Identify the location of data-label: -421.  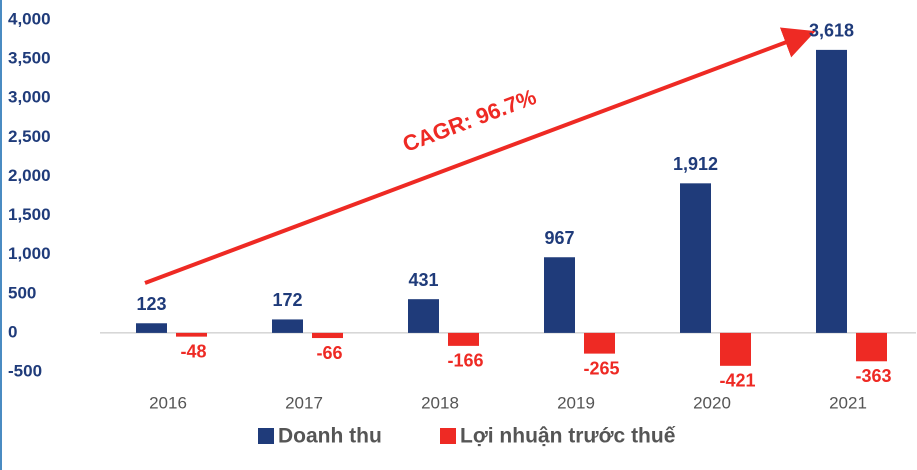
(737, 381).